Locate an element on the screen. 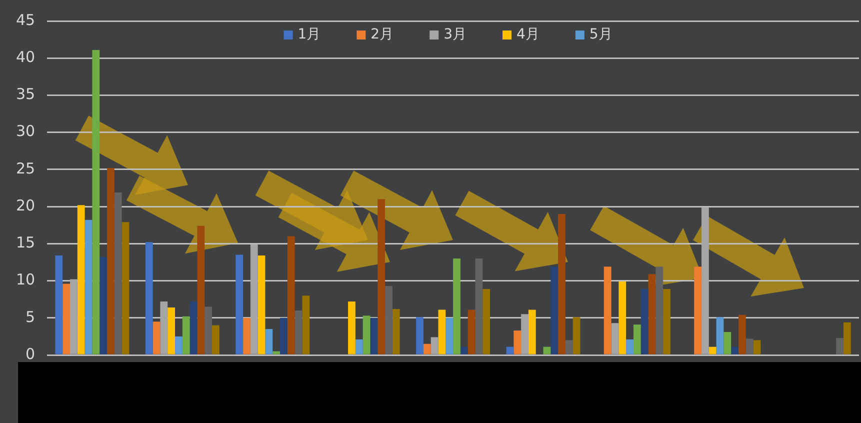 Image resolution: width=861 pixels, height=423 pixels. y-tick-label: 45 is located at coordinates (26, 19).